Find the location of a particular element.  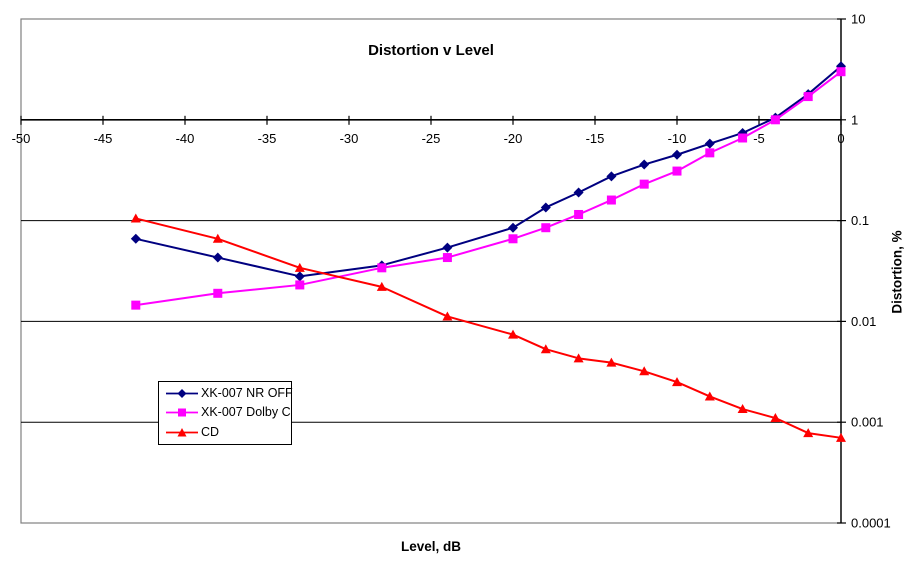

chart-title: Distortion v Level is located at coordinates (431, 50).